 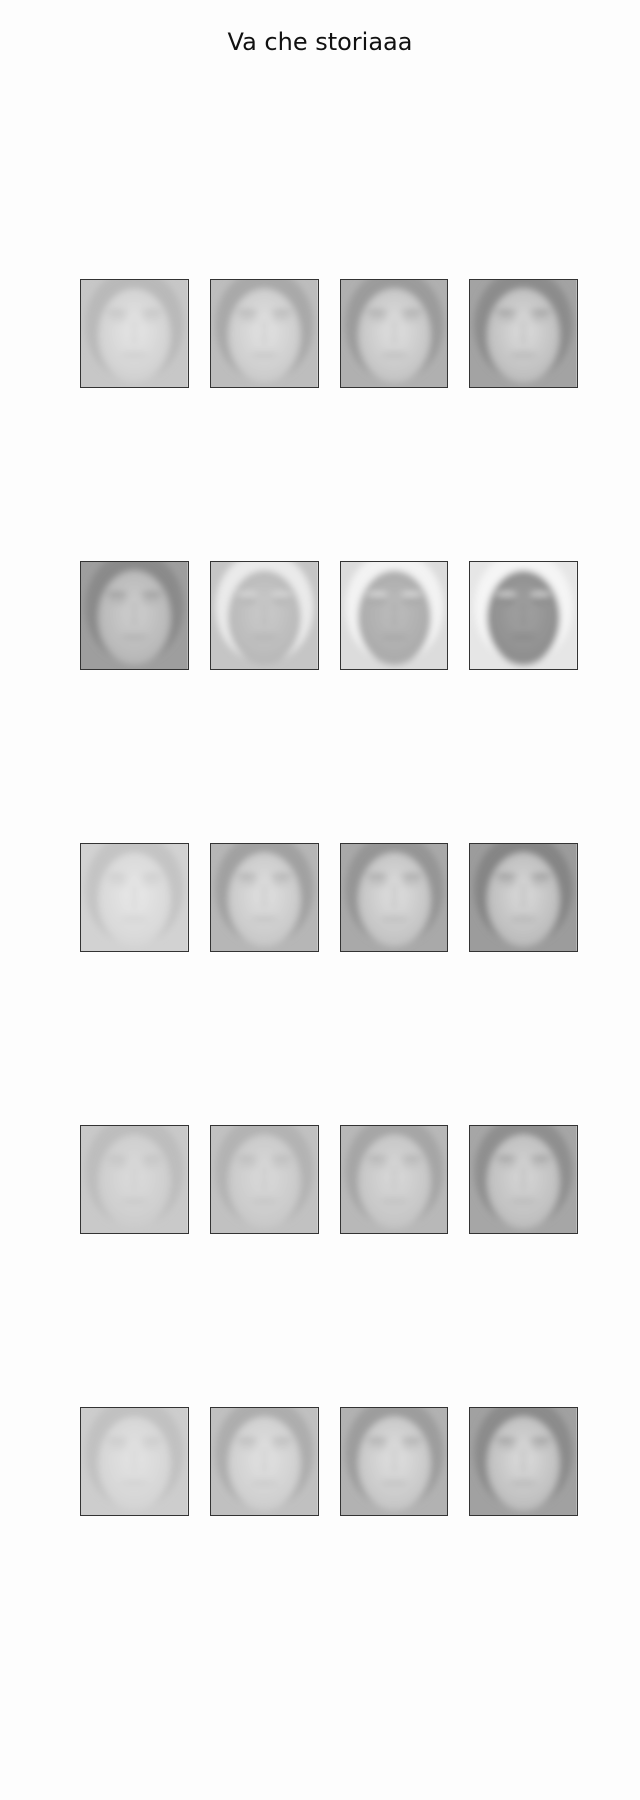 I want to click on figure-title: Va che storiaaa, so click(x=320, y=42).